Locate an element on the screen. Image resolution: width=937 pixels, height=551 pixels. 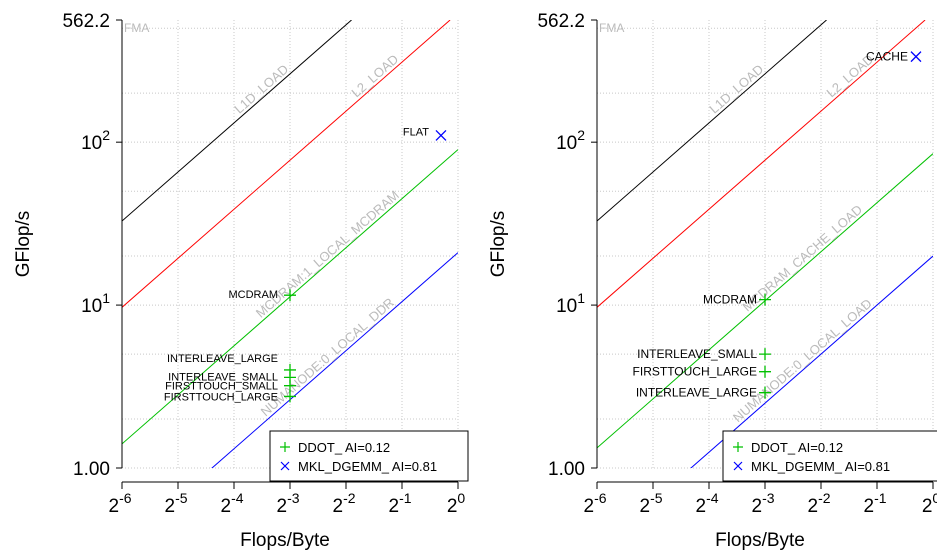
roof-label: MCDRAM_CACHE_LOAD is located at coordinates (803, 258).